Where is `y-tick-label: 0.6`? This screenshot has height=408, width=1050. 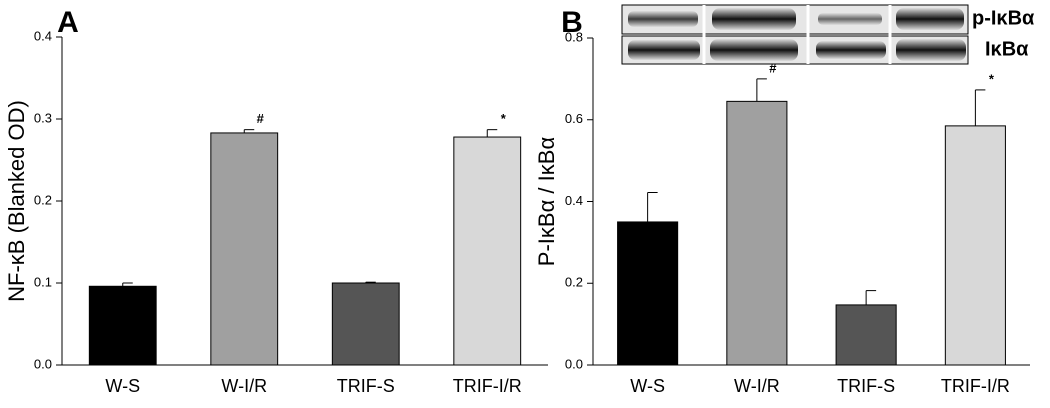
y-tick-label: 0.6 is located at coordinates (574, 118).